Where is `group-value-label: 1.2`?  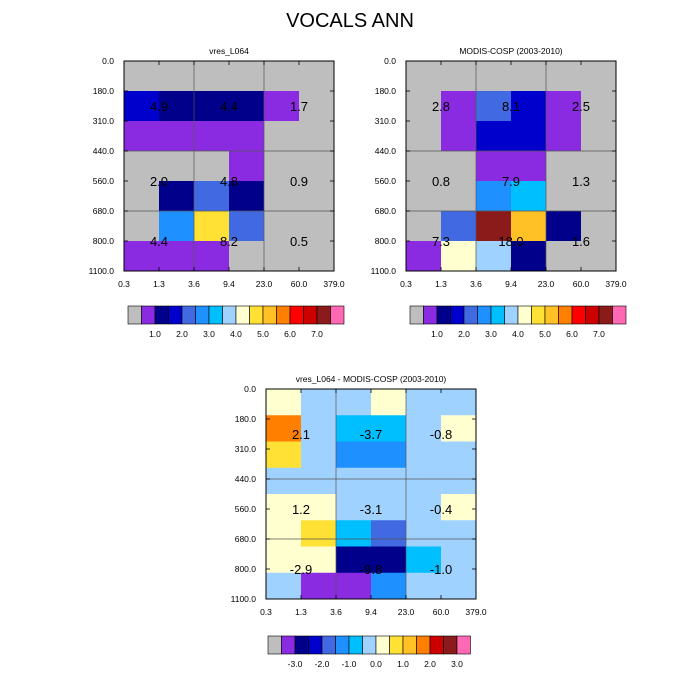
group-value-label: 1.2 is located at coordinates (301, 509).